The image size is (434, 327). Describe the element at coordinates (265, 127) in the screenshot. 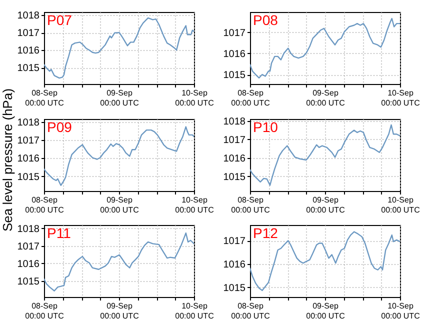

I see `chart-title: P10` at that location.